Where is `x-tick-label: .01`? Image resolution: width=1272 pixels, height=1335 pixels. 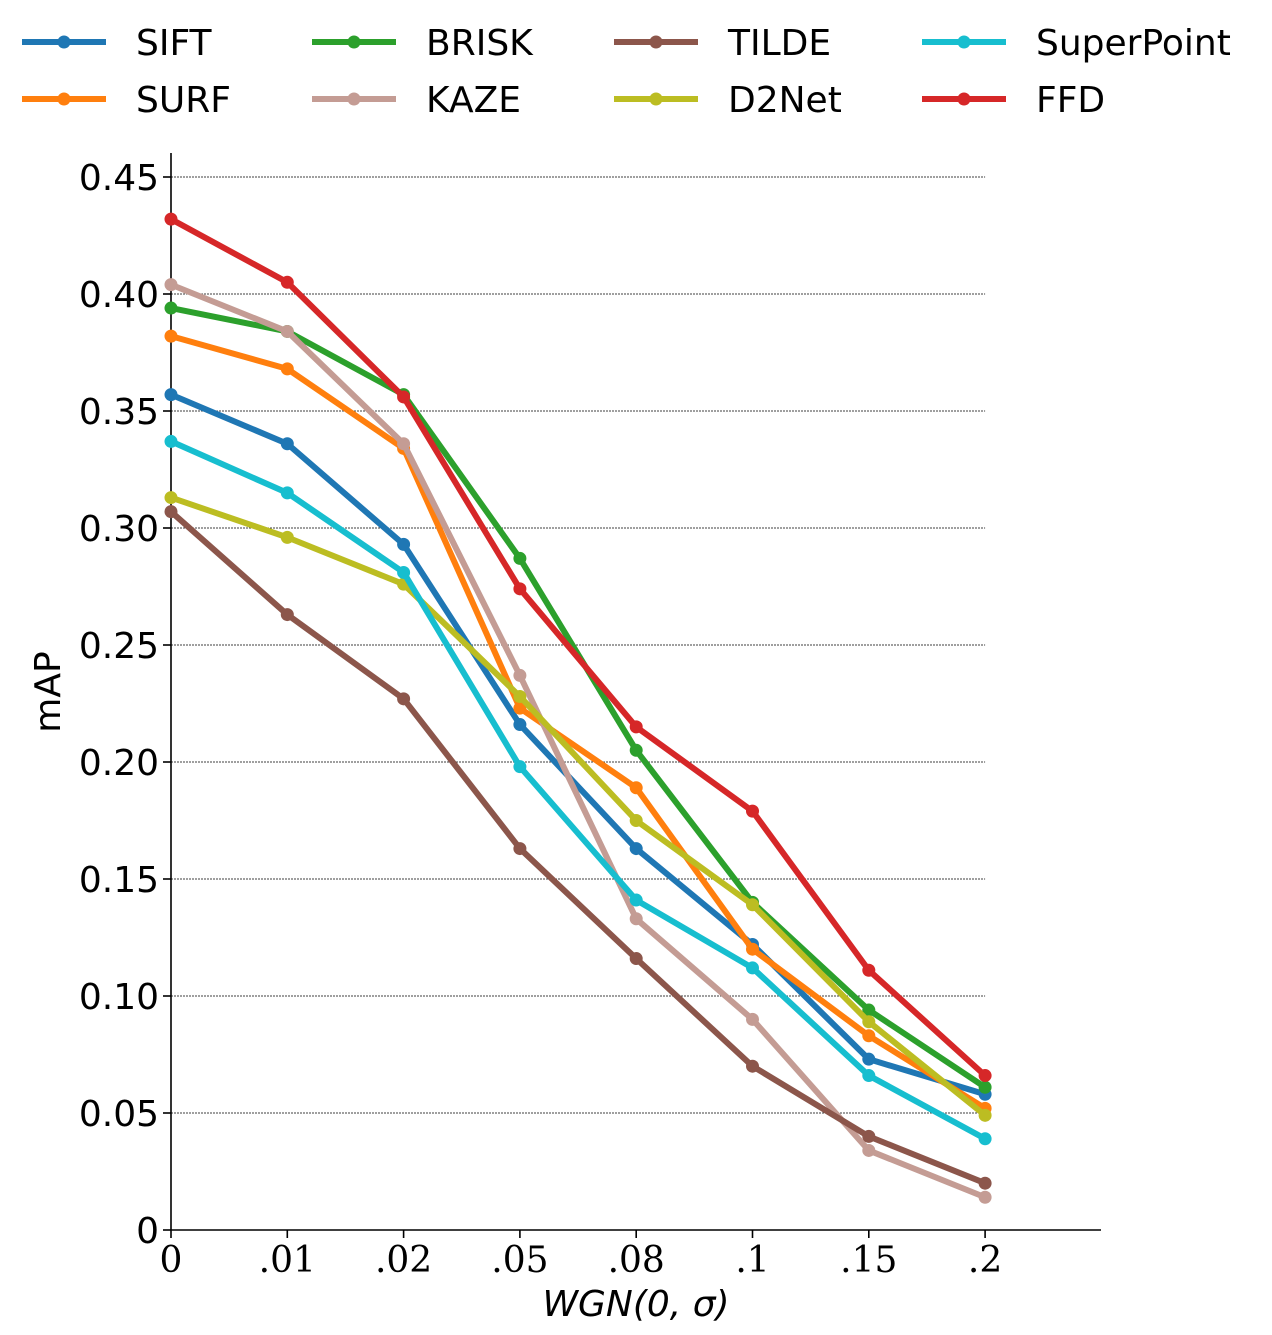
x-tick-label: .01 is located at coordinates (287, 1260).